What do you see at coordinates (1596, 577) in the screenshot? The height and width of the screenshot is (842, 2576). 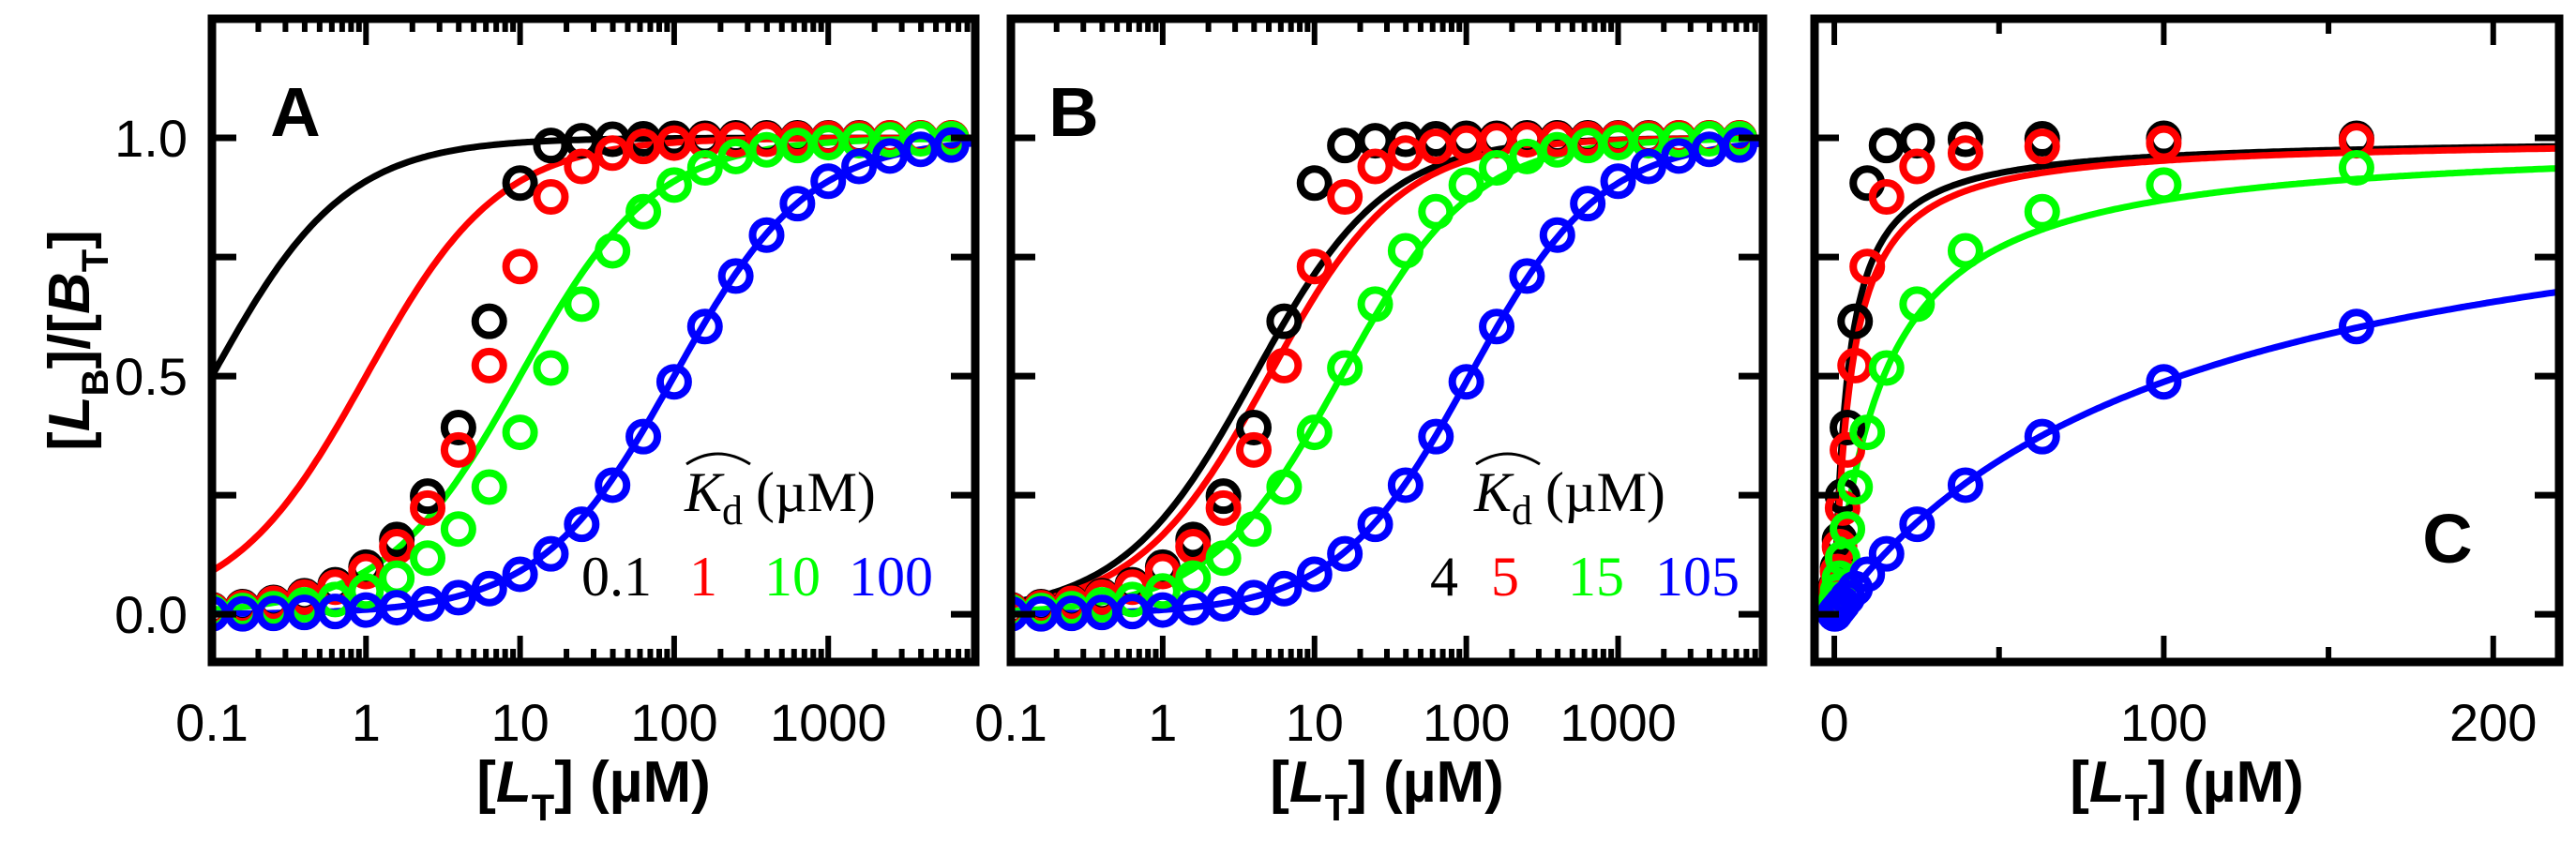 I see `legend-entry: 15` at bounding box center [1596, 577].